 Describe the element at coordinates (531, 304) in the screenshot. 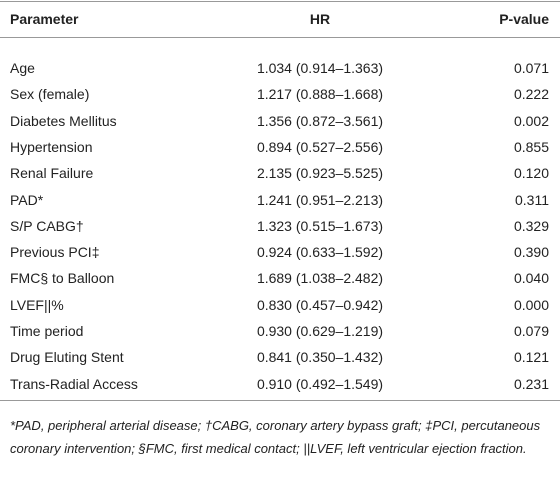

I see `table-cell: 0.000` at that location.